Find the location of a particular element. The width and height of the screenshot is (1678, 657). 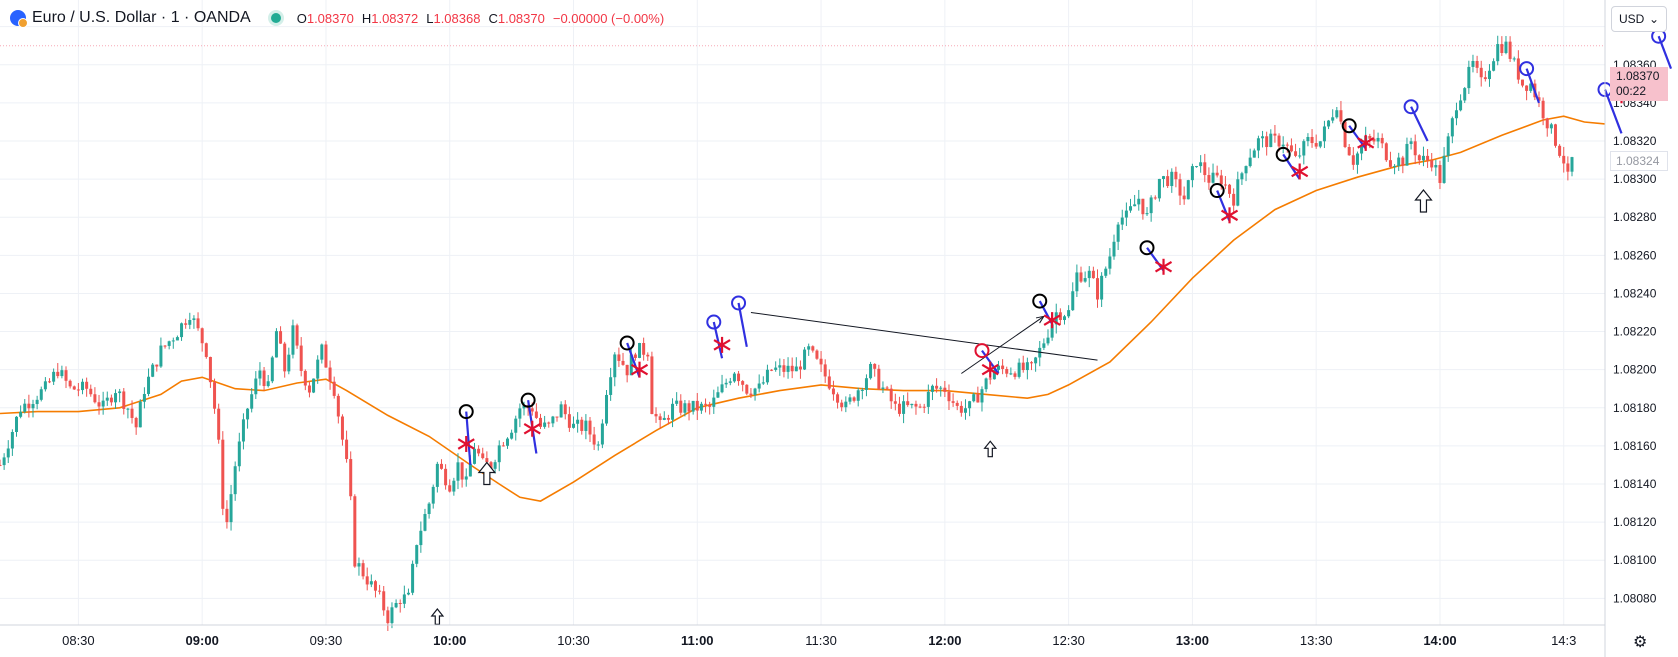

pin-stem is located at coordinates (1533, 86).